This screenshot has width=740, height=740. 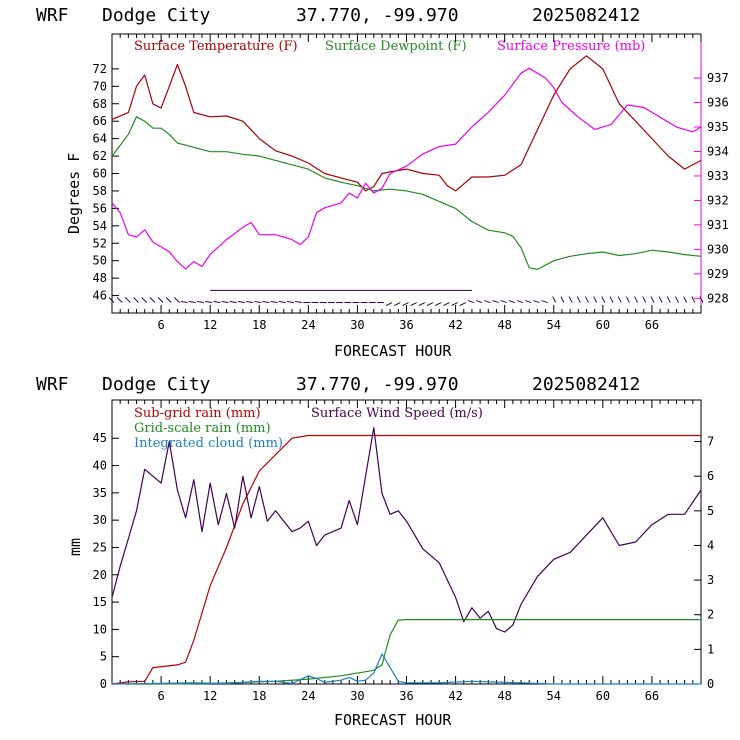 I want to click on bottom-y2-tick-label: 3, so click(x=710, y=580).